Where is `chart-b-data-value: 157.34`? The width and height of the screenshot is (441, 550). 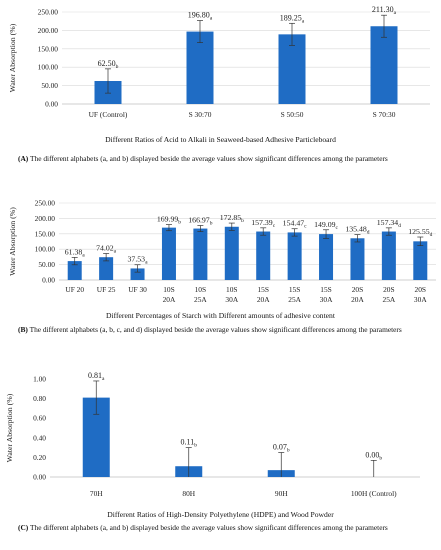
chart-b-data-value: 157.34 is located at coordinates (388, 222).